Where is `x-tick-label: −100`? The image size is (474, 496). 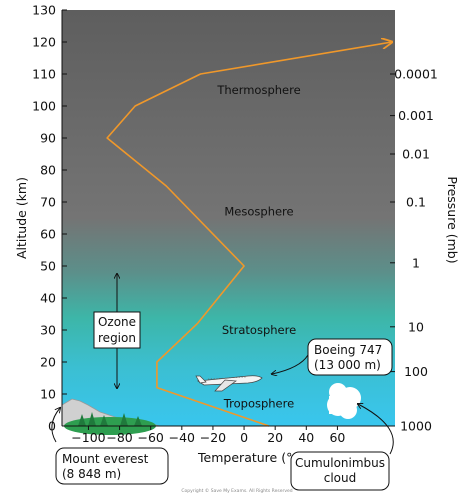
x-tick-label: −100 is located at coordinates (88, 437).